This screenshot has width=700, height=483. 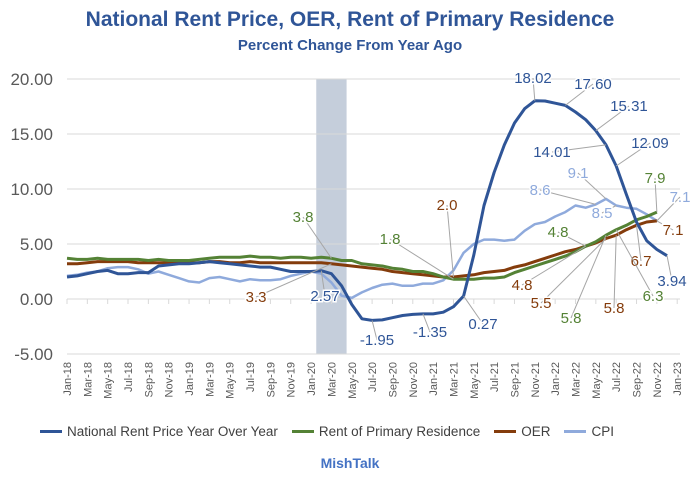 I want to click on data-label: 18.02, so click(x=533, y=78).